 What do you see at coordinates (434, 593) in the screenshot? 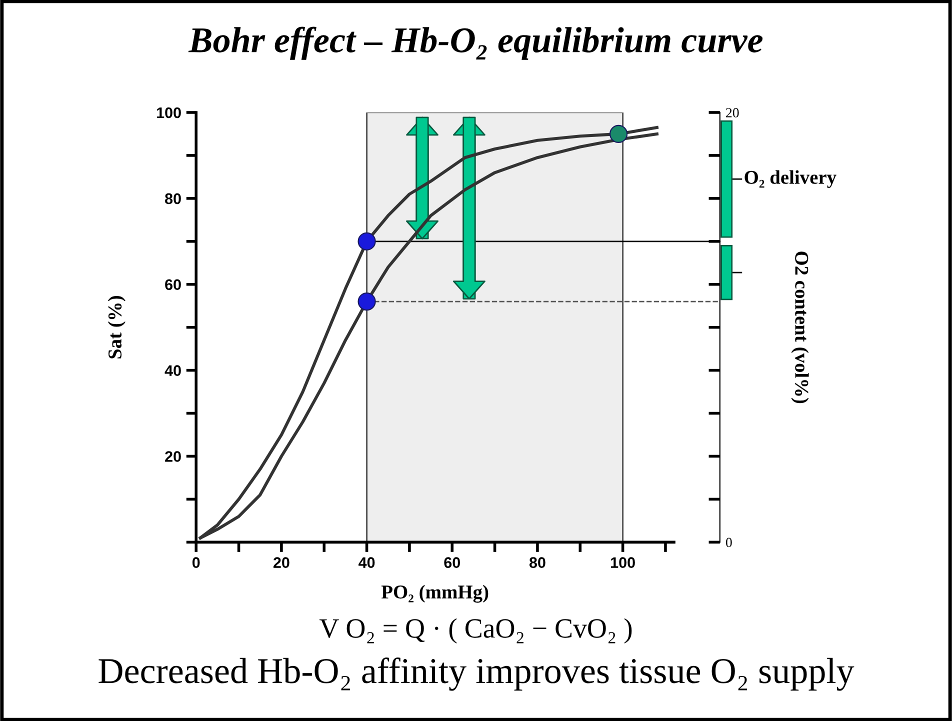
I see `x-axis-title: PO₂ (mmHg)` at bounding box center [434, 593].